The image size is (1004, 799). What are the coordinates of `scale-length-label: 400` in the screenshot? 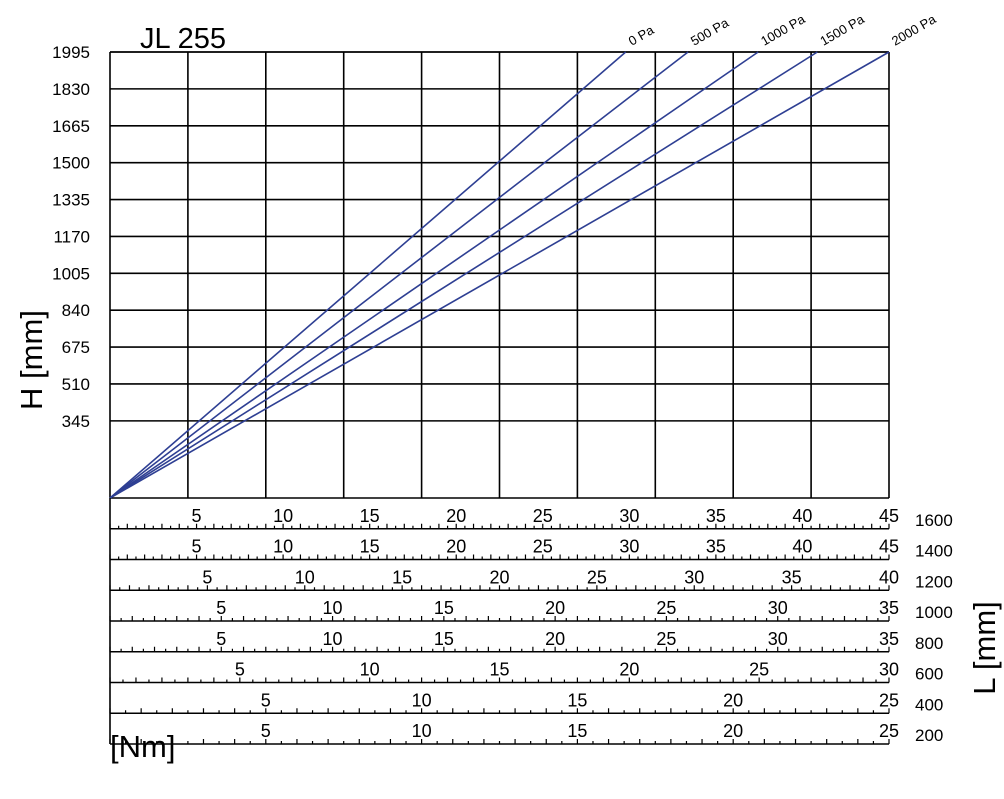 It's located at (929, 704).